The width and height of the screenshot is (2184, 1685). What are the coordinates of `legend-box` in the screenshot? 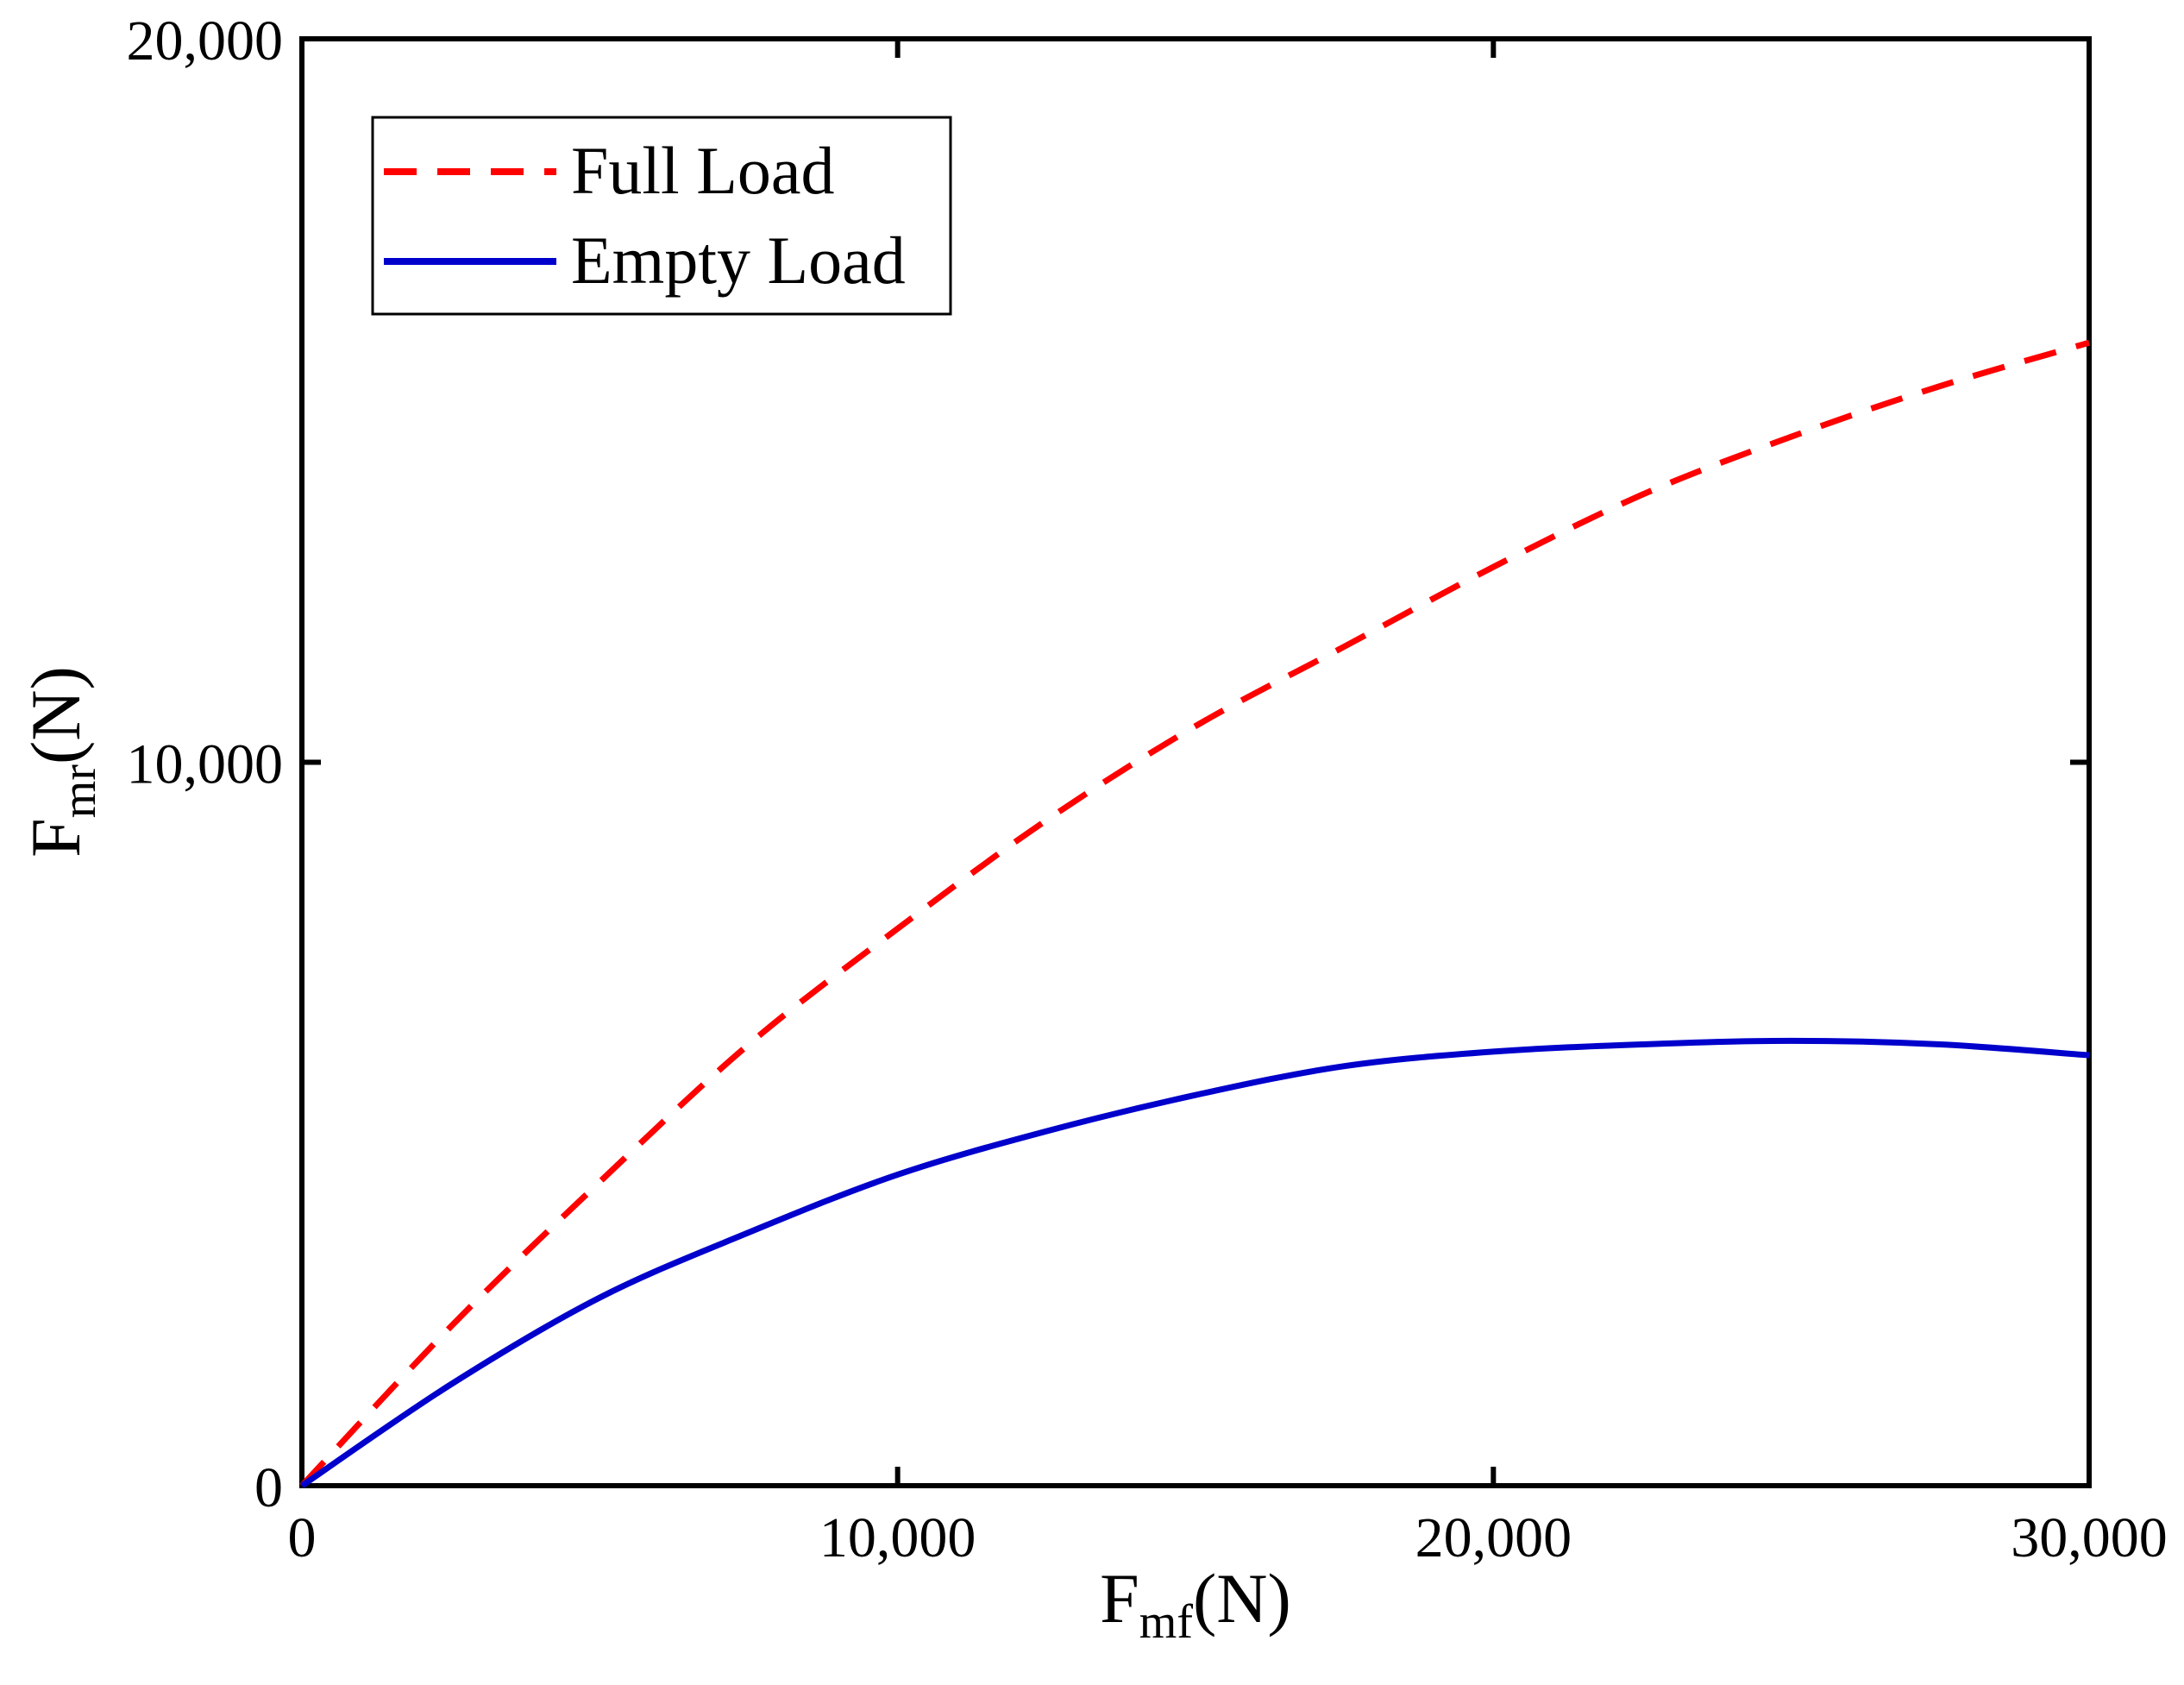 It's located at (661, 216).